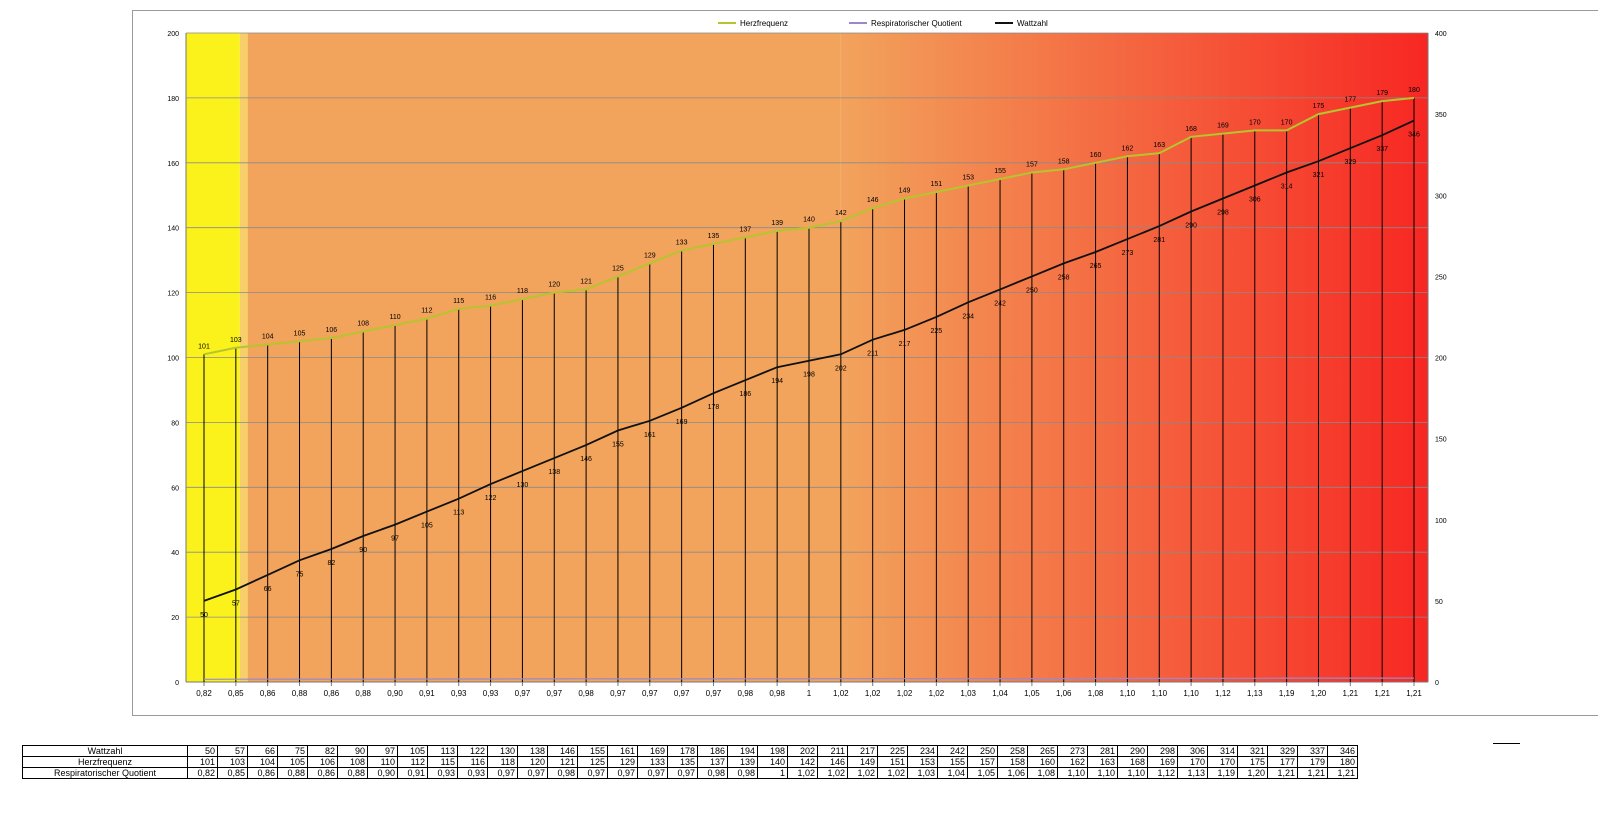 The image size is (1598, 818). What do you see at coordinates (382, 762) in the screenshot?
I see `table-cell: 110` at bounding box center [382, 762].